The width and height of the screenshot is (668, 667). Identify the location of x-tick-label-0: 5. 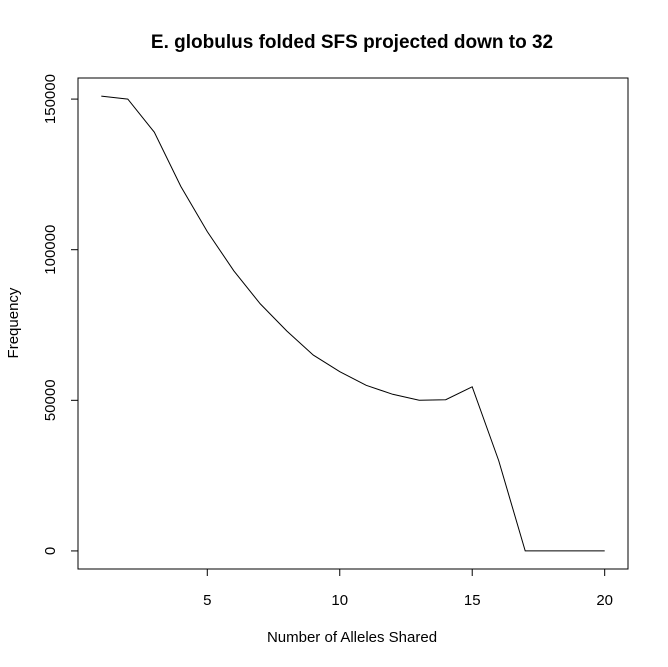
(207, 600).